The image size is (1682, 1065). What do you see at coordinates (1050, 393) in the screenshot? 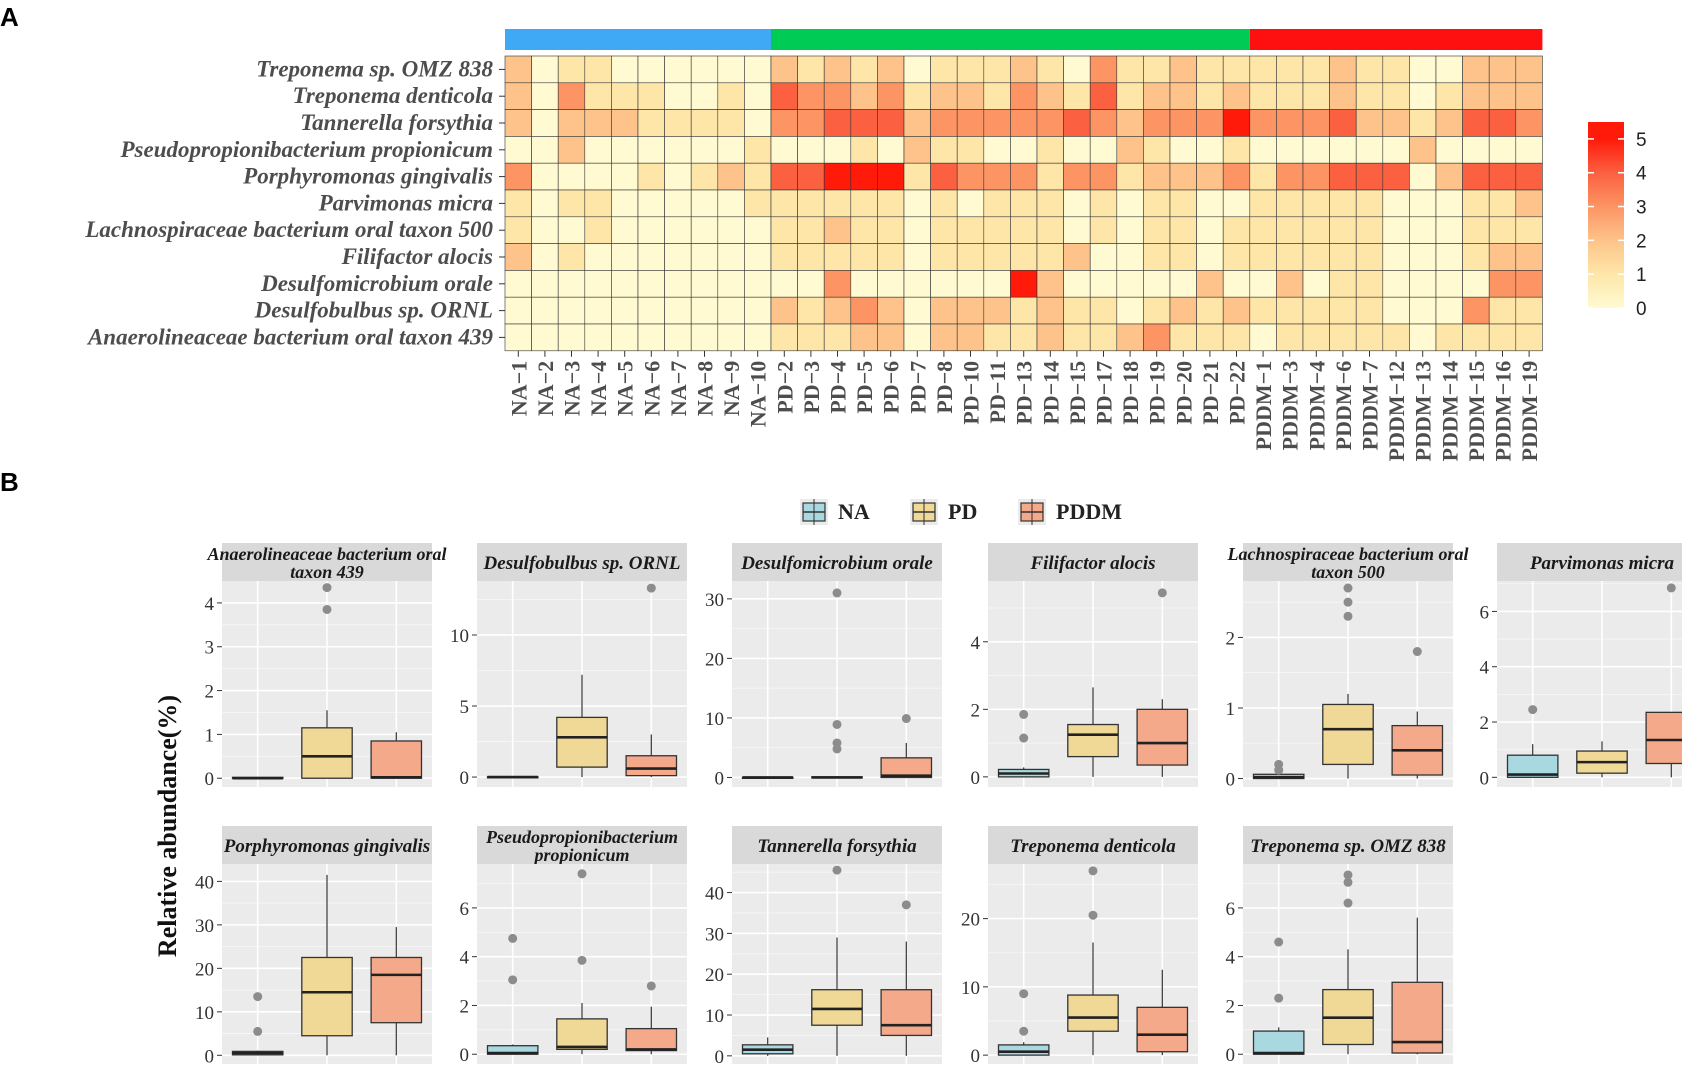
I see `col-label: PD−14` at bounding box center [1050, 393].